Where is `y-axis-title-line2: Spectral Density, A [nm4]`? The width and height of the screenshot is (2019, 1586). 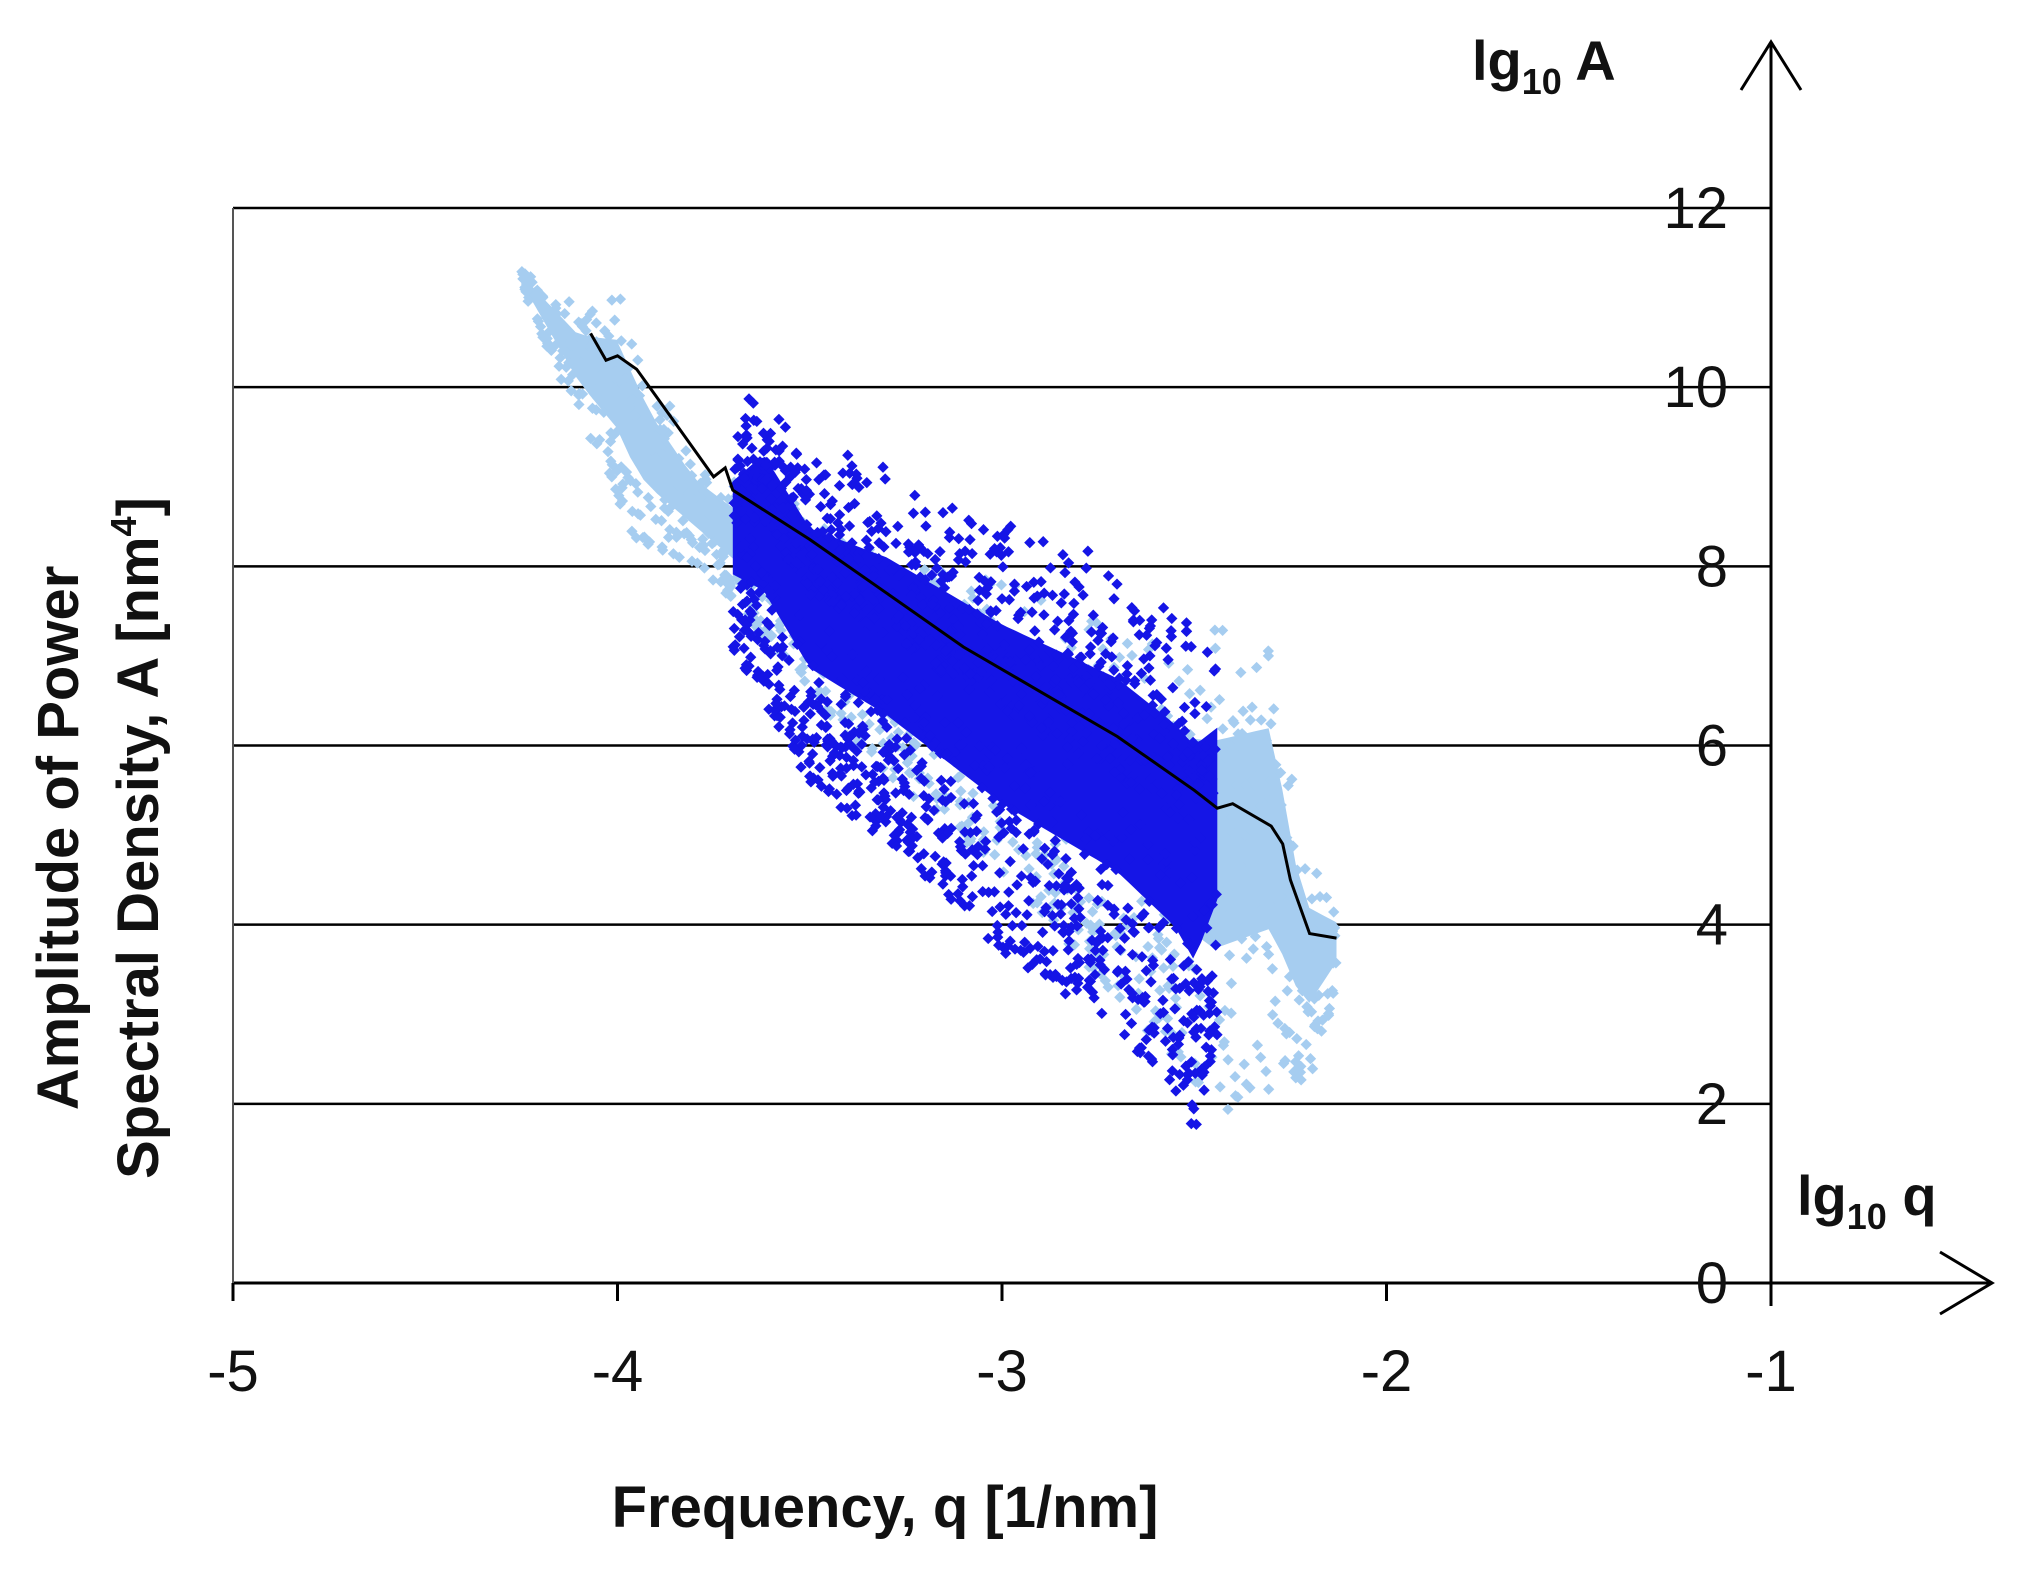
y-axis-title-line2: Spectral Density, A [nm4] is located at coordinates (137, 838).